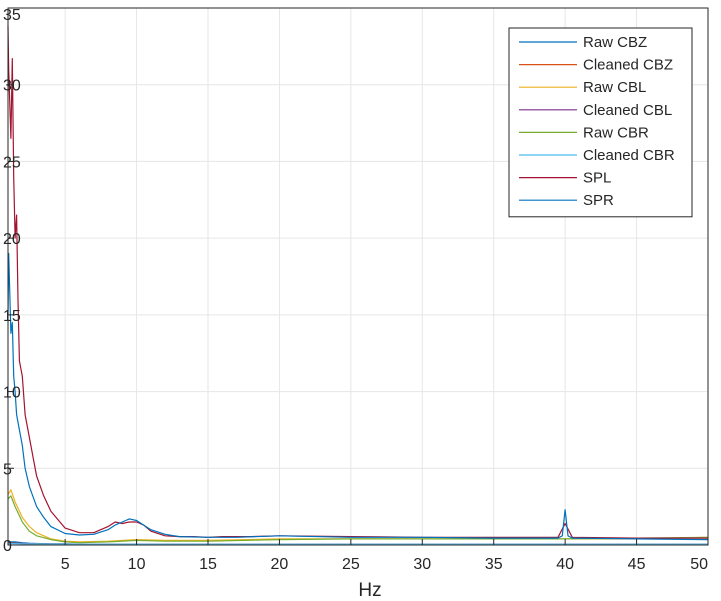 This screenshot has height=601, width=721. Describe the element at coordinates (422, 564) in the screenshot. I see `x-tick-label: 30` at that location.